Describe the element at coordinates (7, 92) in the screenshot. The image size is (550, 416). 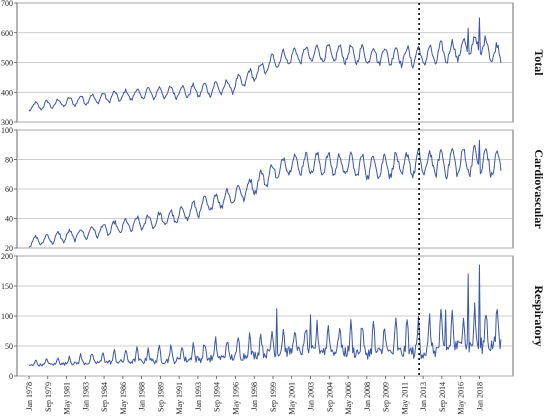
I see `y-tick-label: 400` at that location.